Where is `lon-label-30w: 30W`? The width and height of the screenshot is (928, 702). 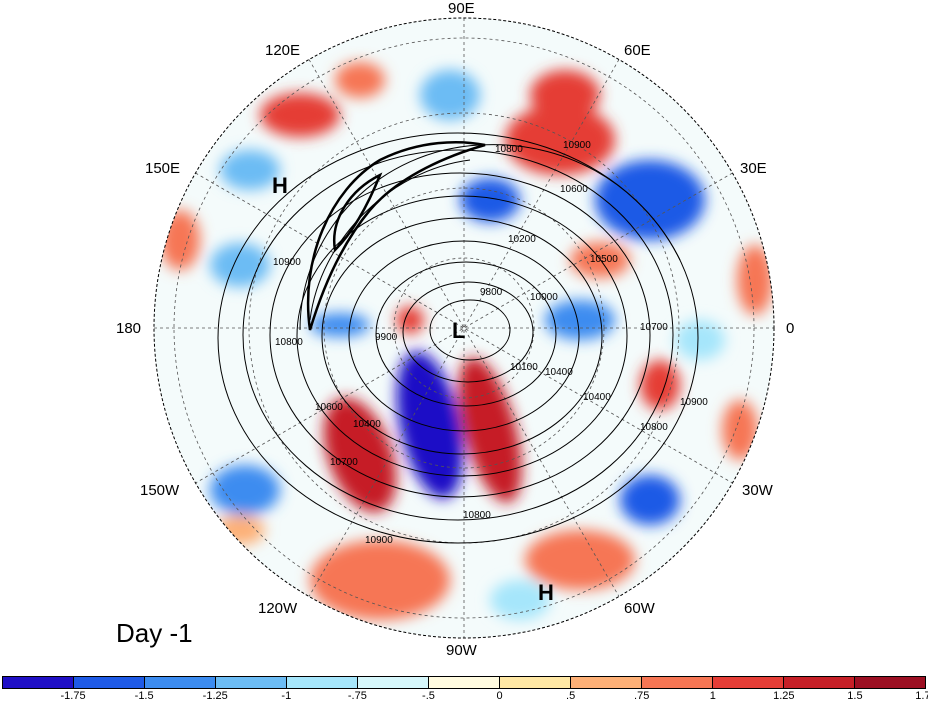 lon-label-30w: 30W is located at coordinates (757, 490).